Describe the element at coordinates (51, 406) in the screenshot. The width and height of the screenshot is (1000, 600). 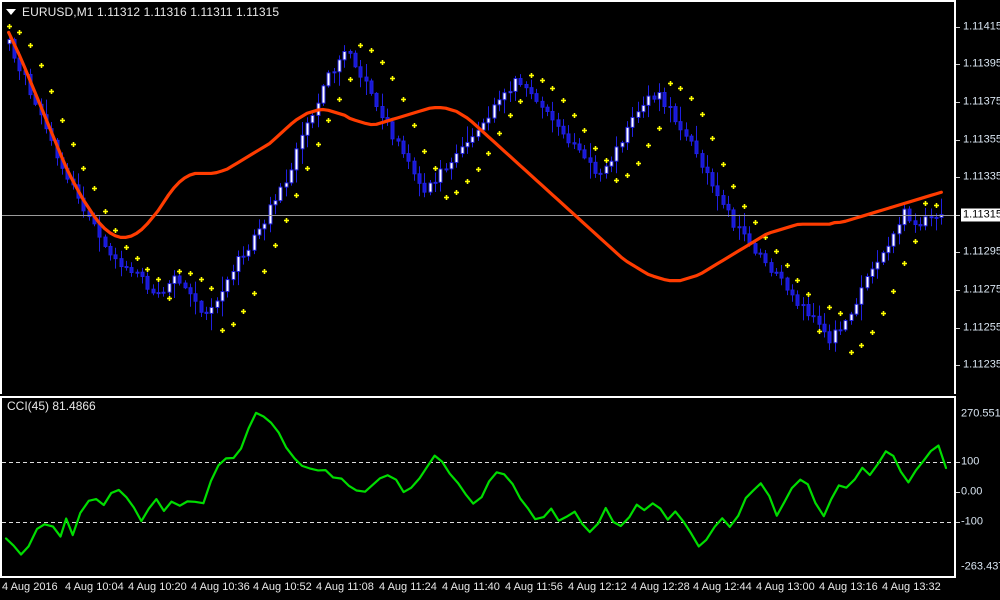
I see `cci-header-label: CCI(45) 81.4866` at that location.